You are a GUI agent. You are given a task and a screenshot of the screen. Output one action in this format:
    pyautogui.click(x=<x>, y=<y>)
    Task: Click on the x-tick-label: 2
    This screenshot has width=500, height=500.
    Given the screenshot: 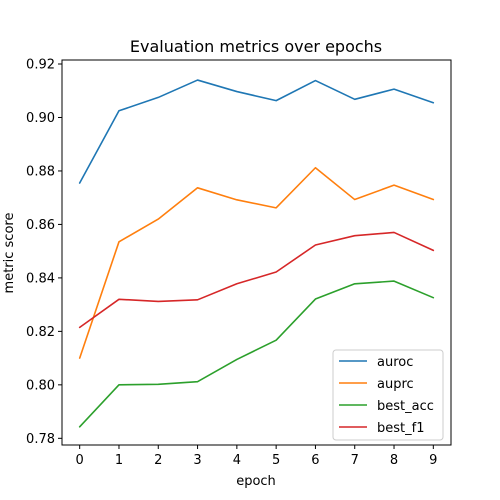 What is the action you would take?
    pyautogui.click(x=158, y=460)
    